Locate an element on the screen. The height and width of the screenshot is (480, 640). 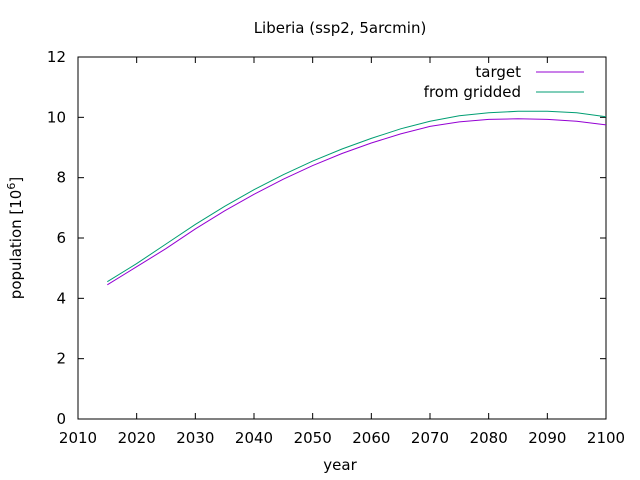
legend-label: from gridded is located at coordinates (472, 92).